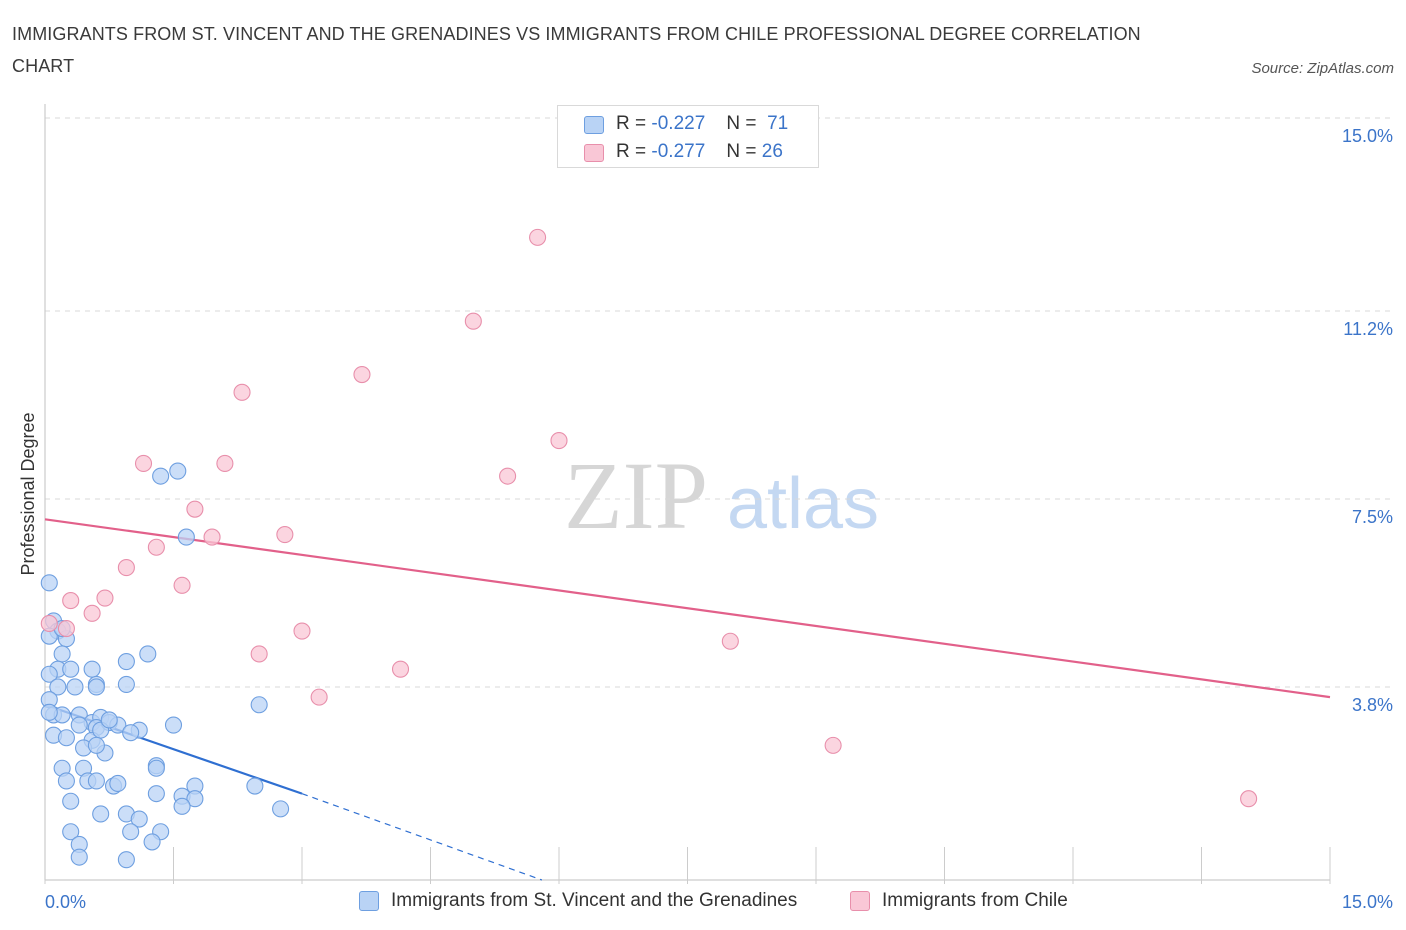 The image size is (1406, 930). Describe the element at coordinates (631, 123) in the screenshot. I see `legend-r-label-1: R =` at that location.